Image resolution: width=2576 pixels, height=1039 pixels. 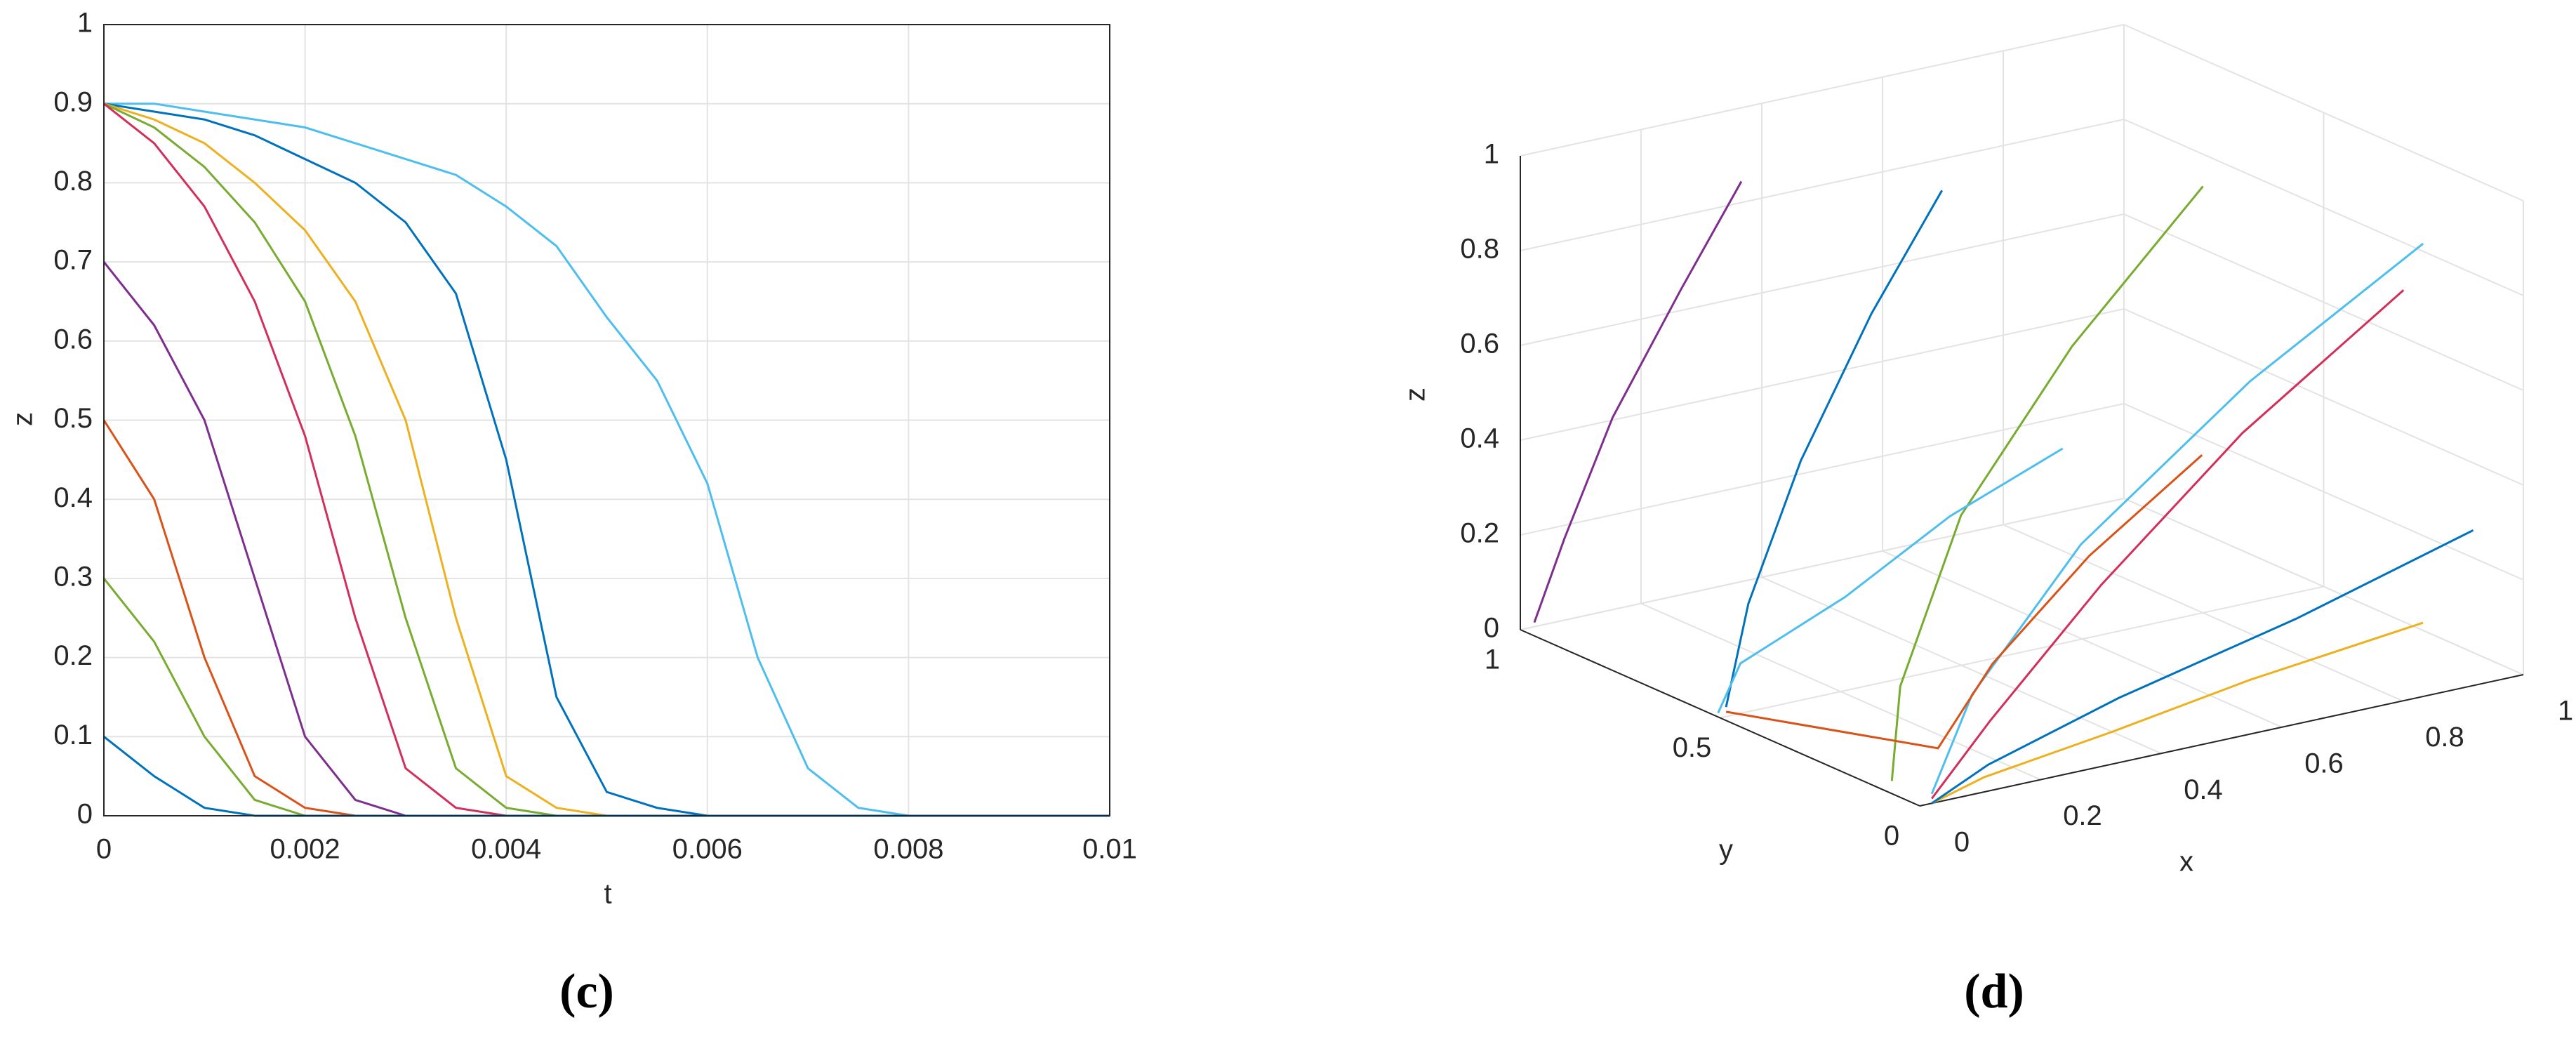 I want to click on x-tick-label: 0.008, so click(x=908, y=849).